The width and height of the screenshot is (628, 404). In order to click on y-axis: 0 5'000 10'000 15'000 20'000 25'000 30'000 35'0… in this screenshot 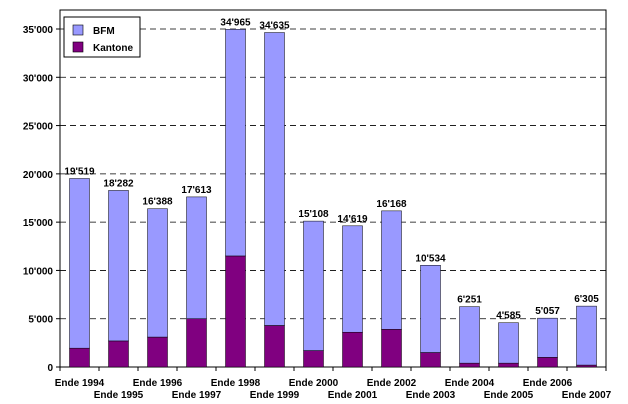, I will do `click(41, 199)`.